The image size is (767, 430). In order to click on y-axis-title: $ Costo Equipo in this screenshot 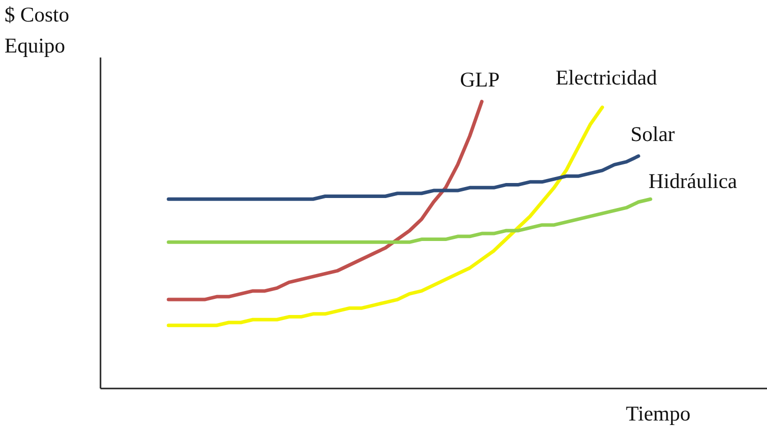, I will do `click(37, 30)`.